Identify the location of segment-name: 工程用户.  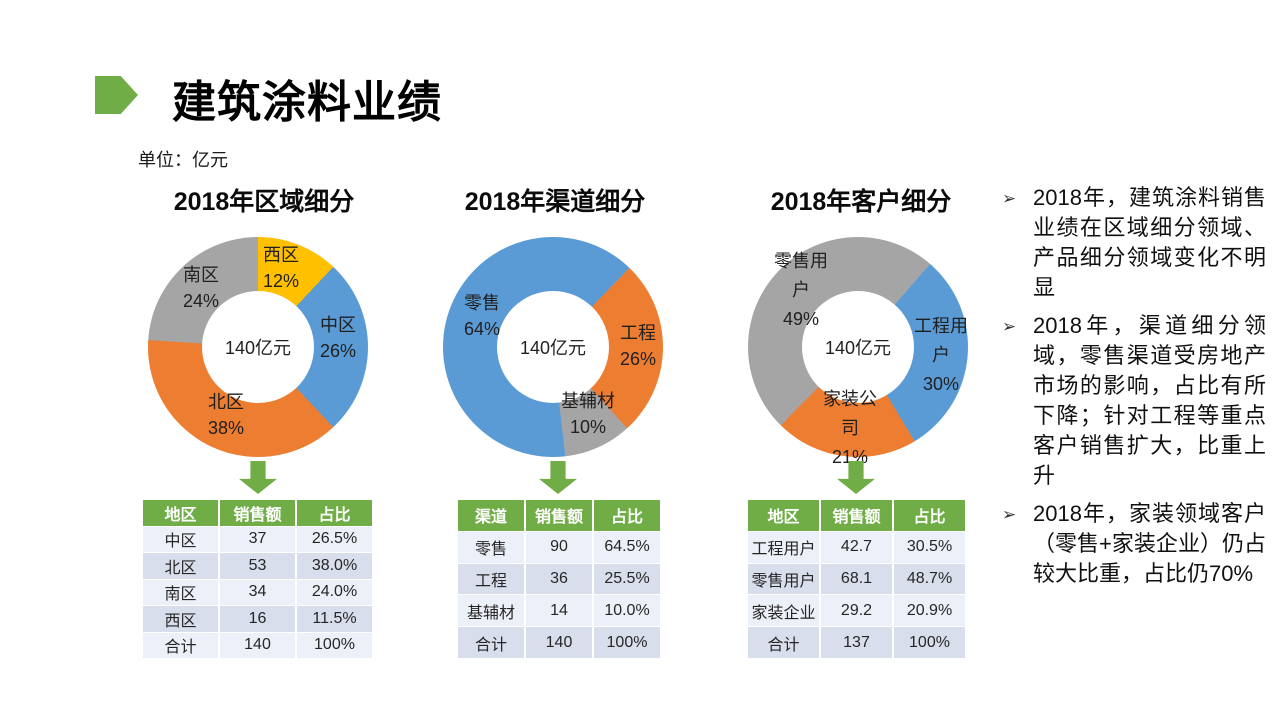
(941, 340).